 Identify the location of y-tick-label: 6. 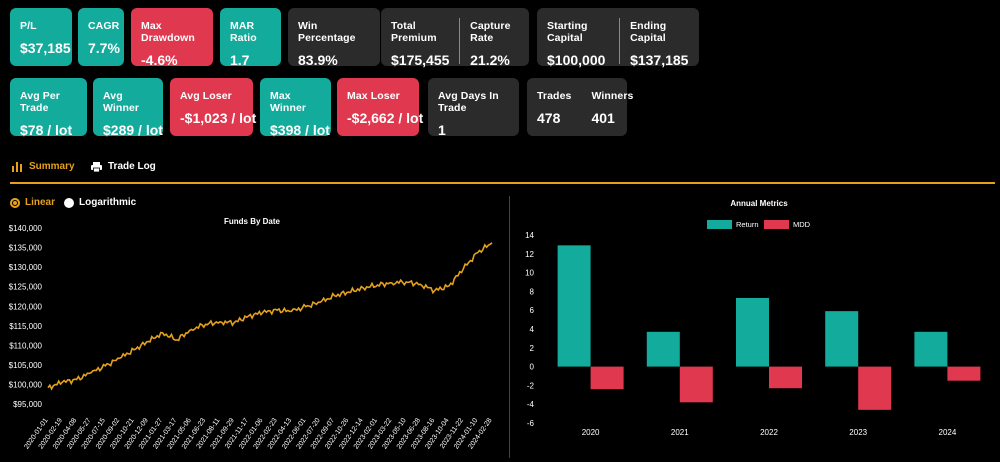
(532, 310).